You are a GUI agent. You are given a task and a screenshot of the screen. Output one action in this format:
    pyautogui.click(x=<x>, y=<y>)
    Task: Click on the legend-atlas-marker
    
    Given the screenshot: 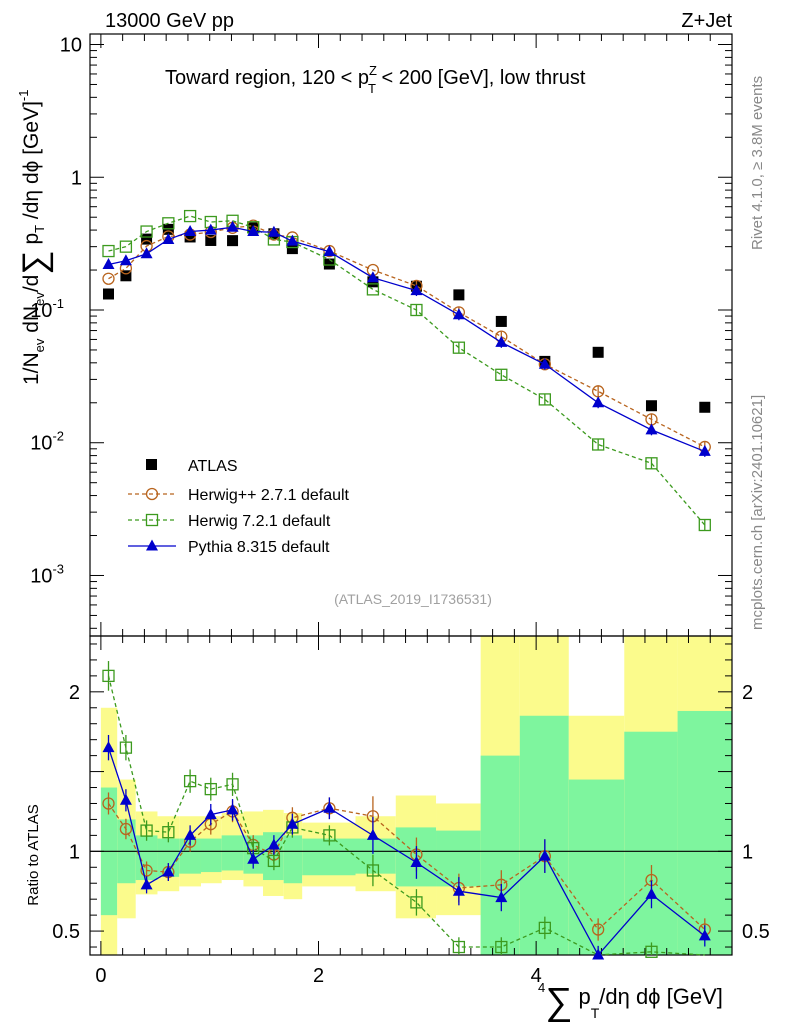 What is the action you would take?
    pyautogui.click(x=151, y=464)
    